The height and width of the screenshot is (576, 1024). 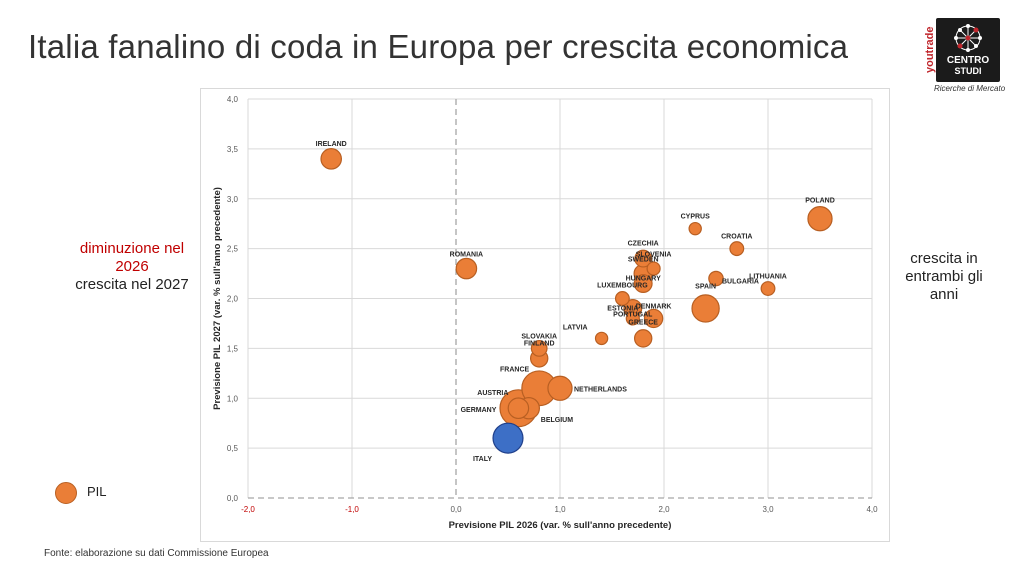 I want to click on x-tick-label: 4,0, so click(x=872, y=509).